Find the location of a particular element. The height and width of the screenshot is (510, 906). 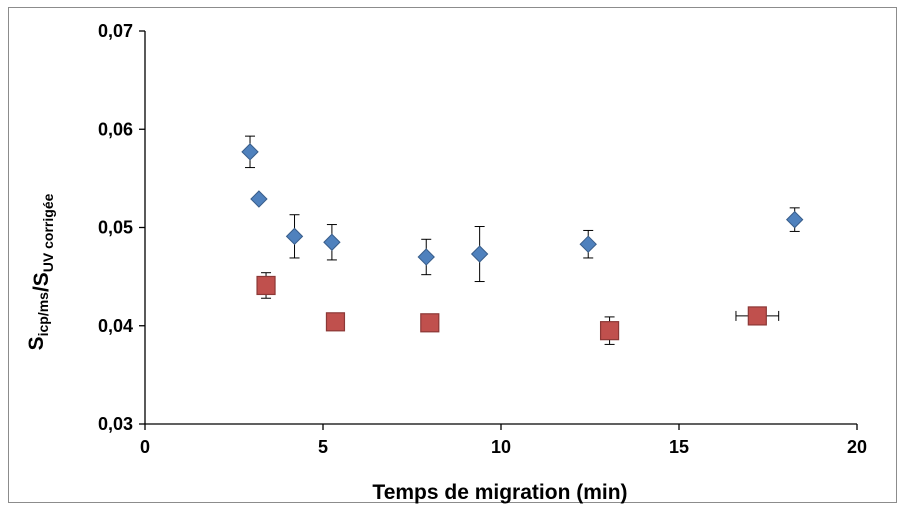

y-axis-title-subscript: UV corrigée is located at coordinates (48, 232).